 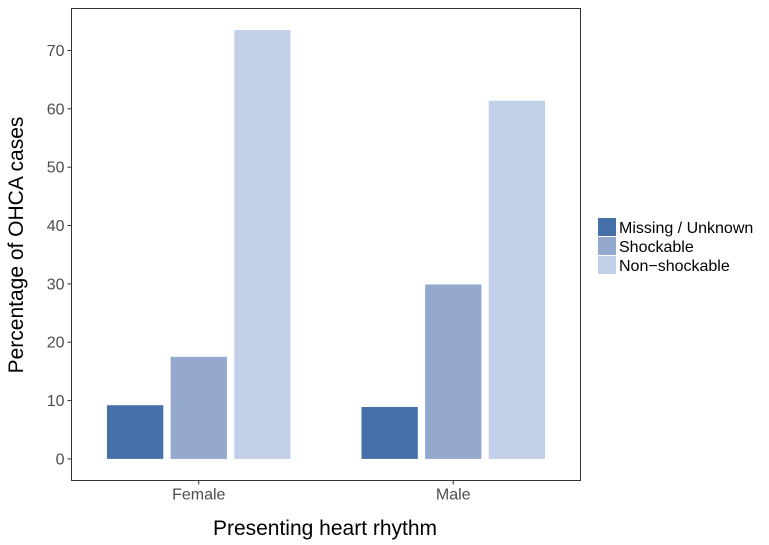 What do you see at coordinates (56, 284) in the screenshot?
I see `y-tick-label: 30` at bounding box center [56, 284].